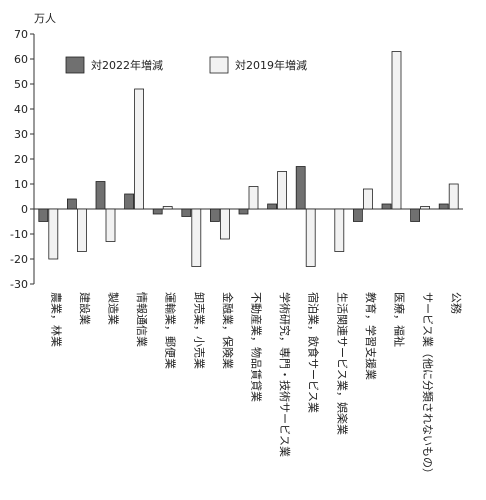 The width and height of the screenshot is (486, 500). I want to click on y-tick-label: -30, so click(19, 284).